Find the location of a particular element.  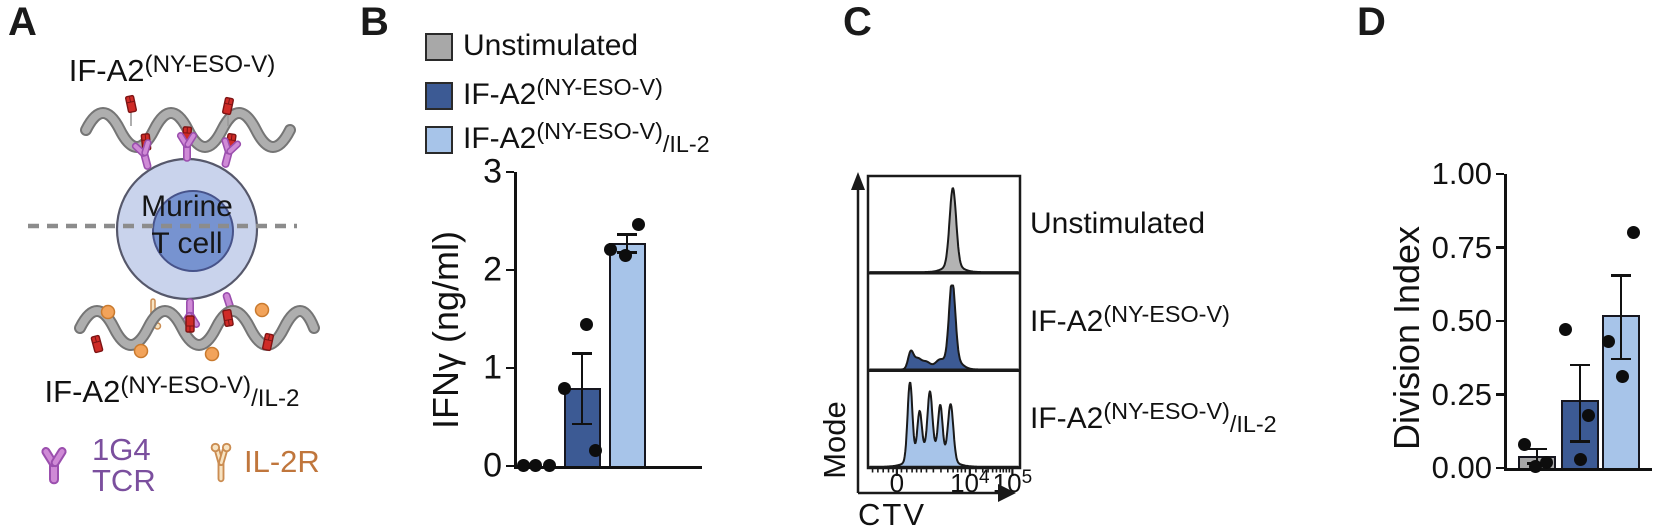

panel-b-label: B is located at coordinates (374, 22).